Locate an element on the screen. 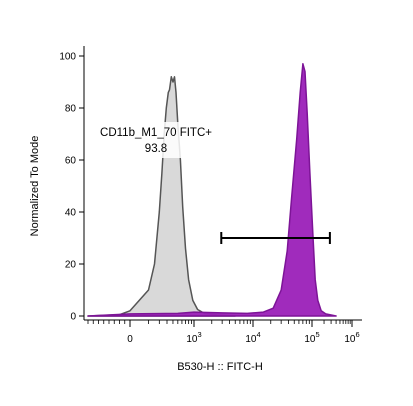  x-tick-label: 0 is located at coordinates (130, 339).